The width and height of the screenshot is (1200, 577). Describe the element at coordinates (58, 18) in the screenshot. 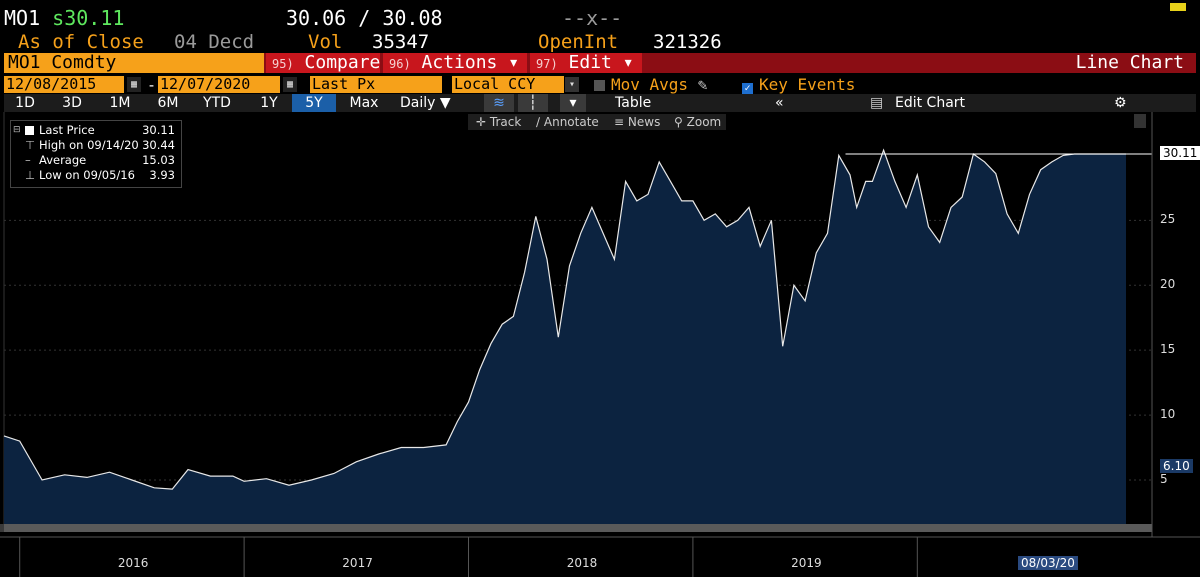

I see `last-price-prefix: s` at that location.